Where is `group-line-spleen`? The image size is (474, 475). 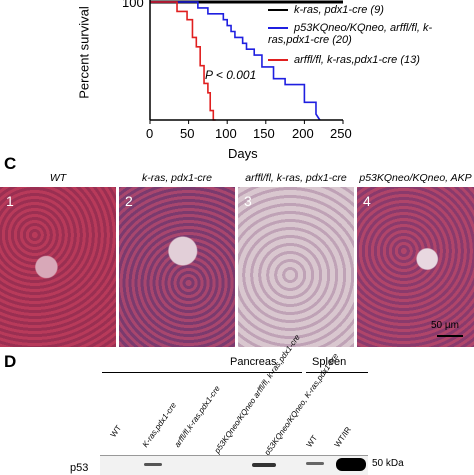
group-line-spleen is located at coordinates (337, 372).